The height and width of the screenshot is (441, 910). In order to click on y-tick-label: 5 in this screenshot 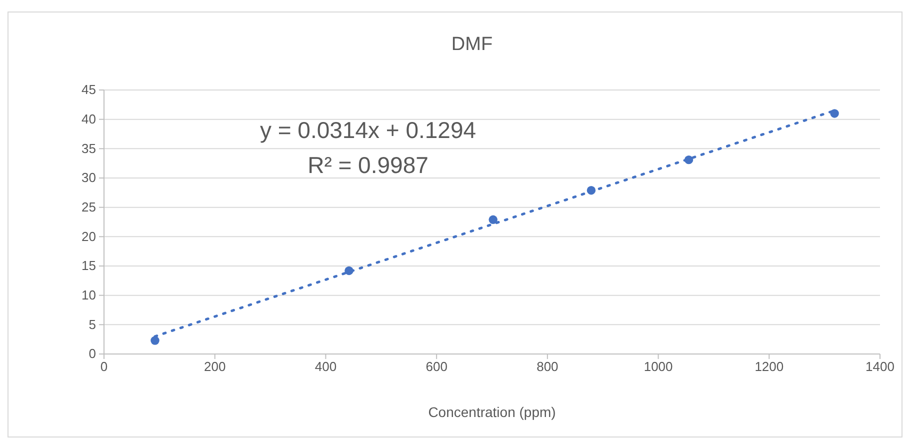, I will do `click(92, 324)`.